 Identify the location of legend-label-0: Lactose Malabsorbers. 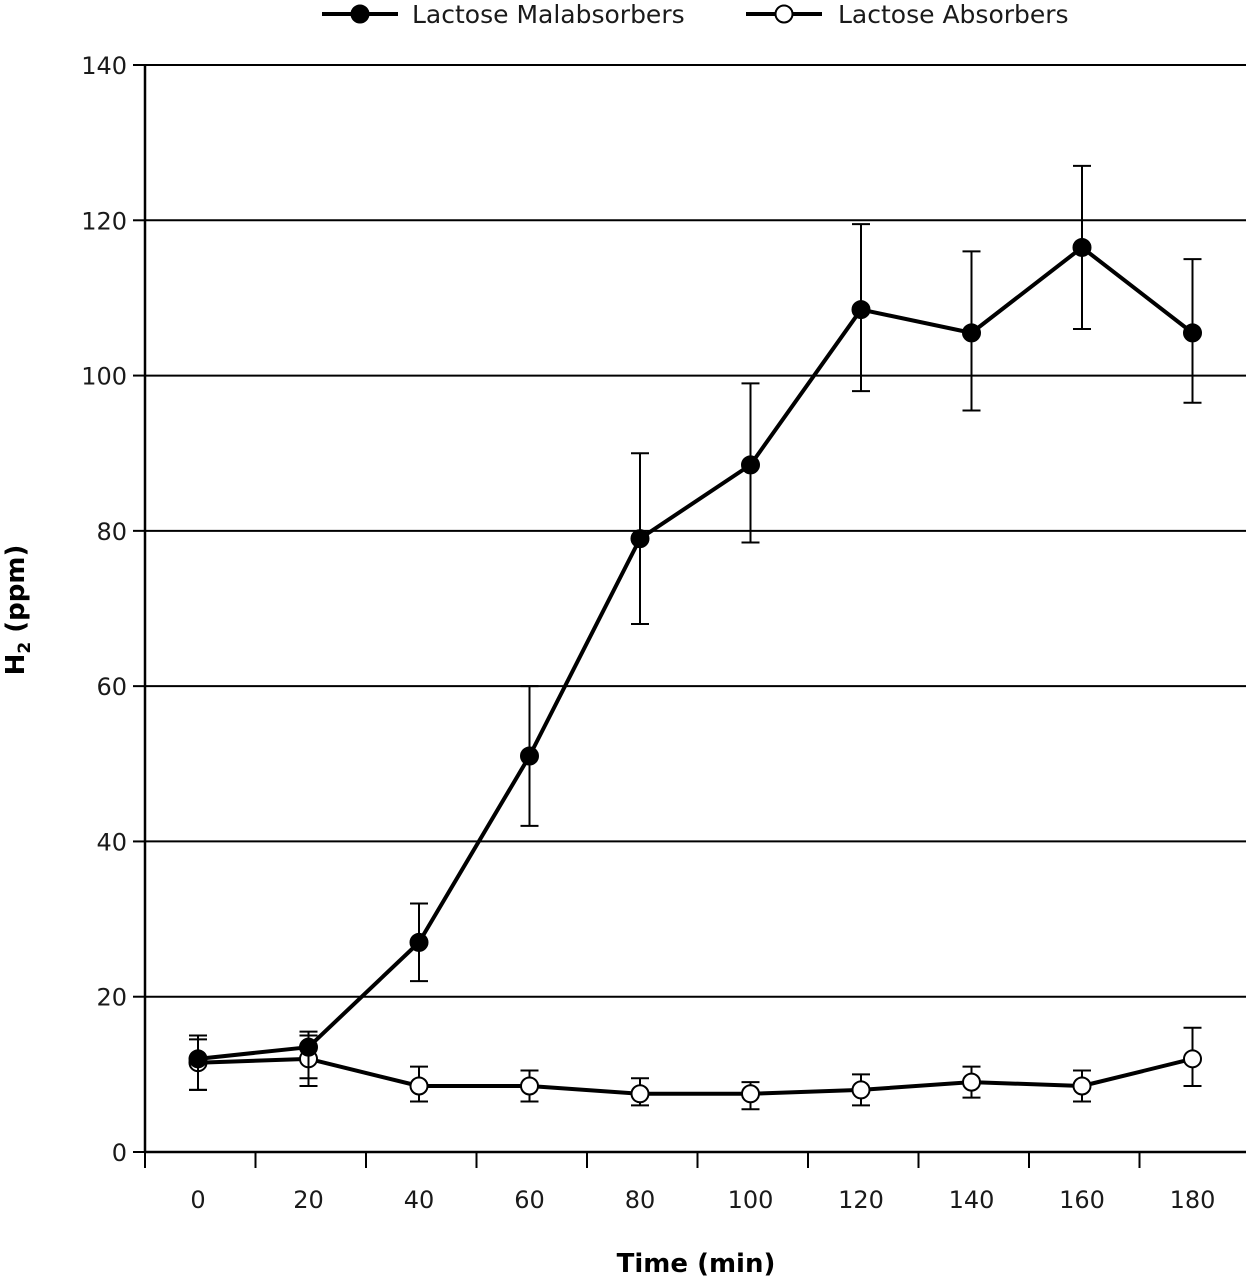
(548, 14).